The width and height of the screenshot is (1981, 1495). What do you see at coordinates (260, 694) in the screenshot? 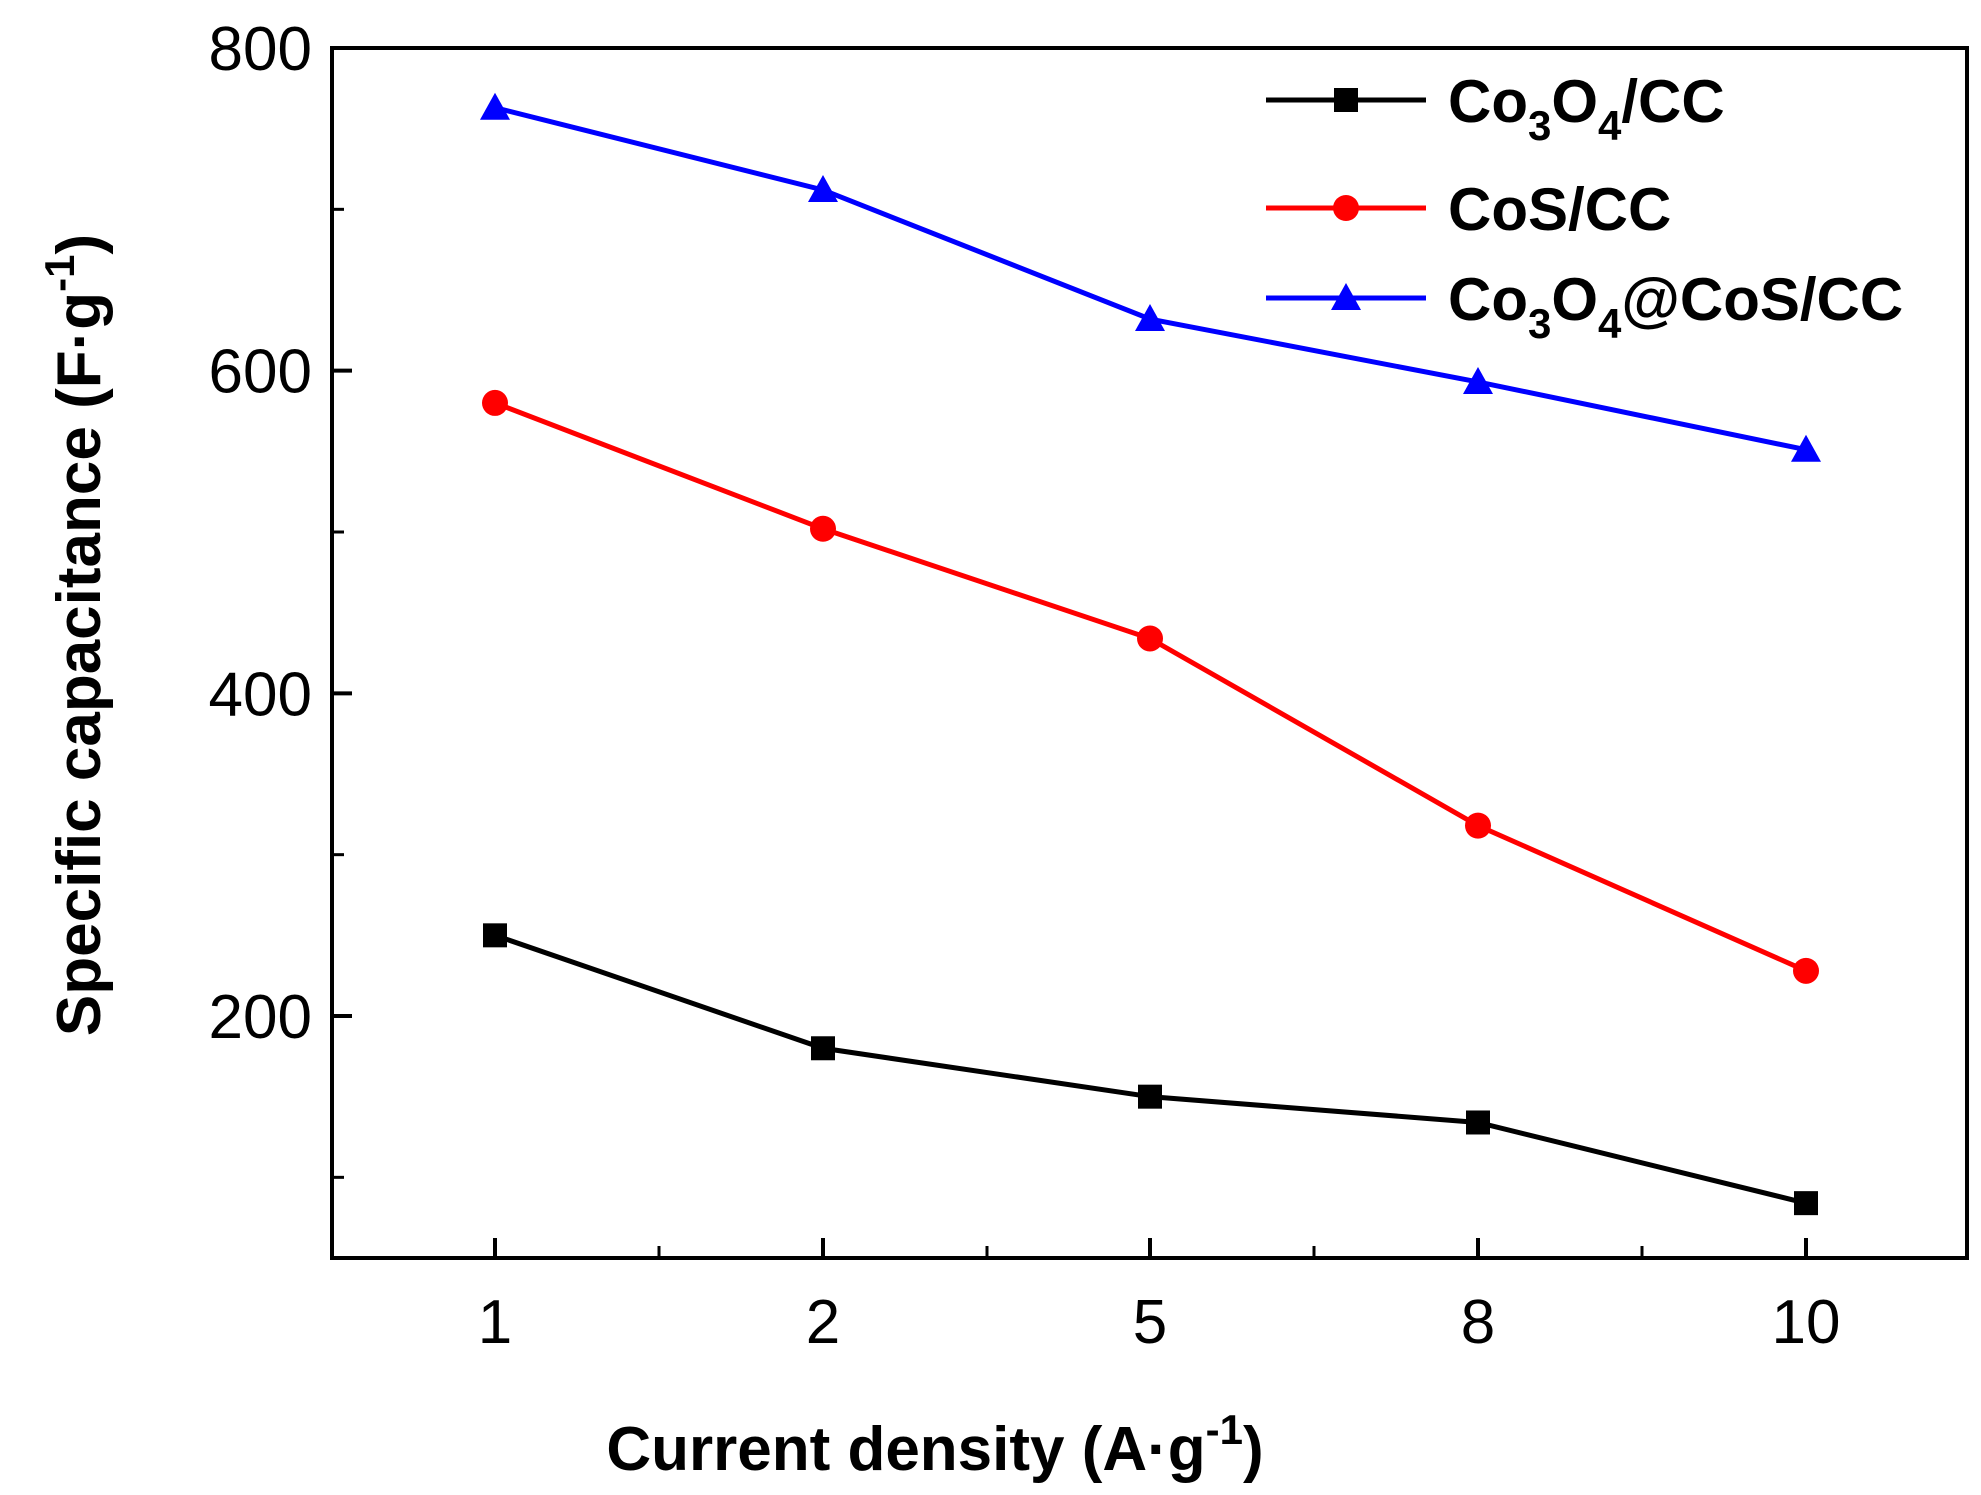
I see `y-tick-label: 400` at bounding box center [260, 694].